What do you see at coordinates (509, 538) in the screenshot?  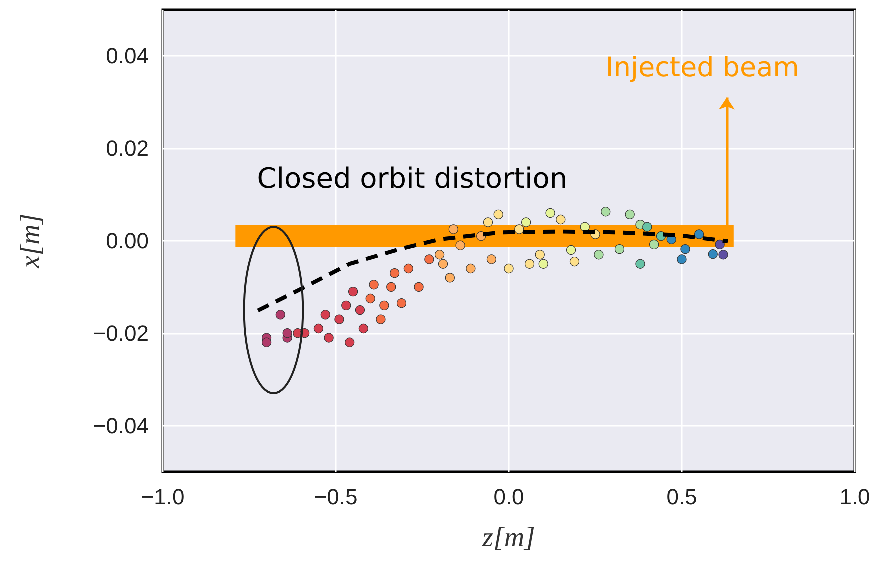 I see `x-axis-title: z[m]` at bounding box center [509, 538].